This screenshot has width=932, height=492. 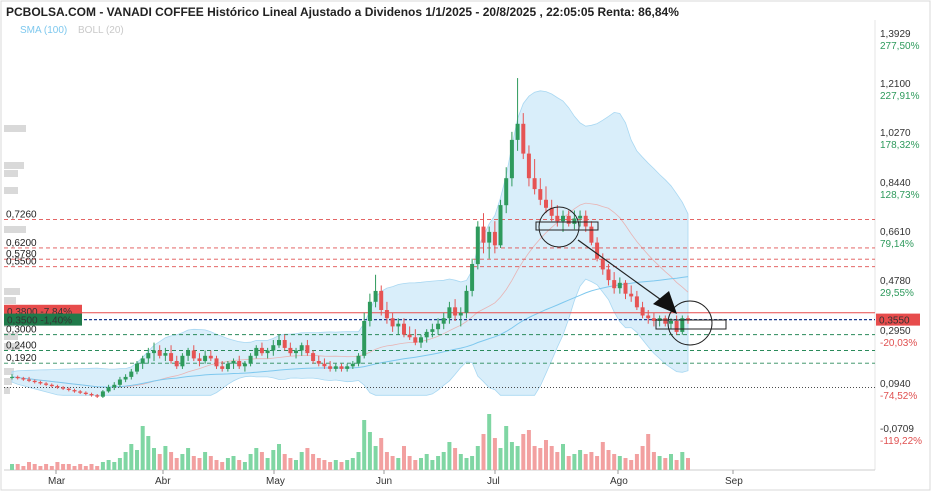 What do you see at coordinates (21, 243) in the screenshot?
I see `level-label: 0,6200` at bounding box center [21, 243].